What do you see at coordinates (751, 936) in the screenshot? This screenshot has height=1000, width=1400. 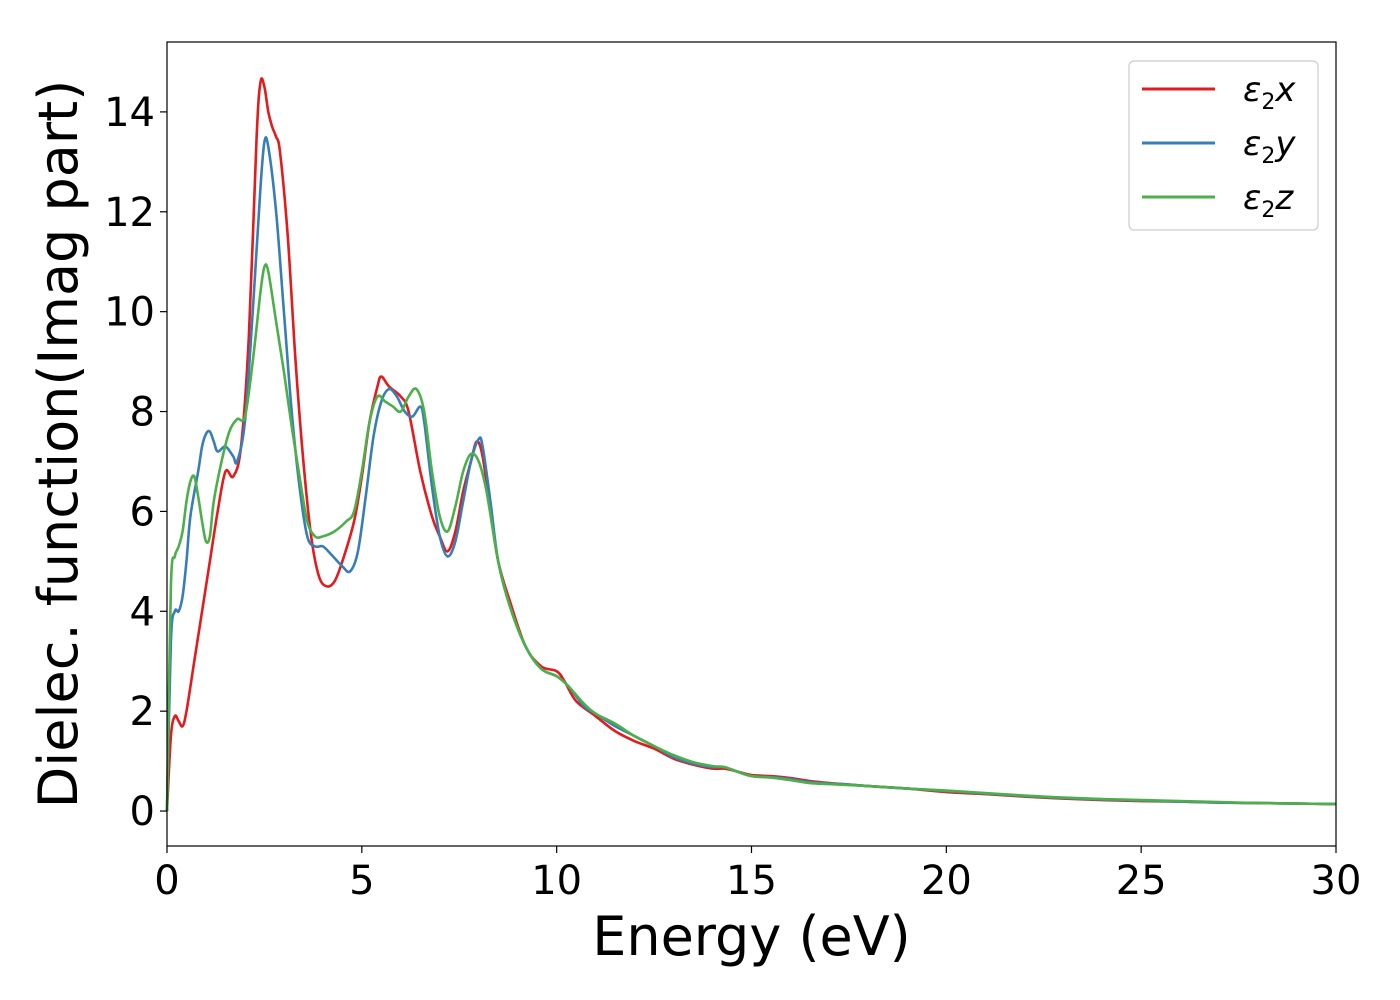 I see `x-axis-title: Energy (eV)` at bounding box center [751, 936].